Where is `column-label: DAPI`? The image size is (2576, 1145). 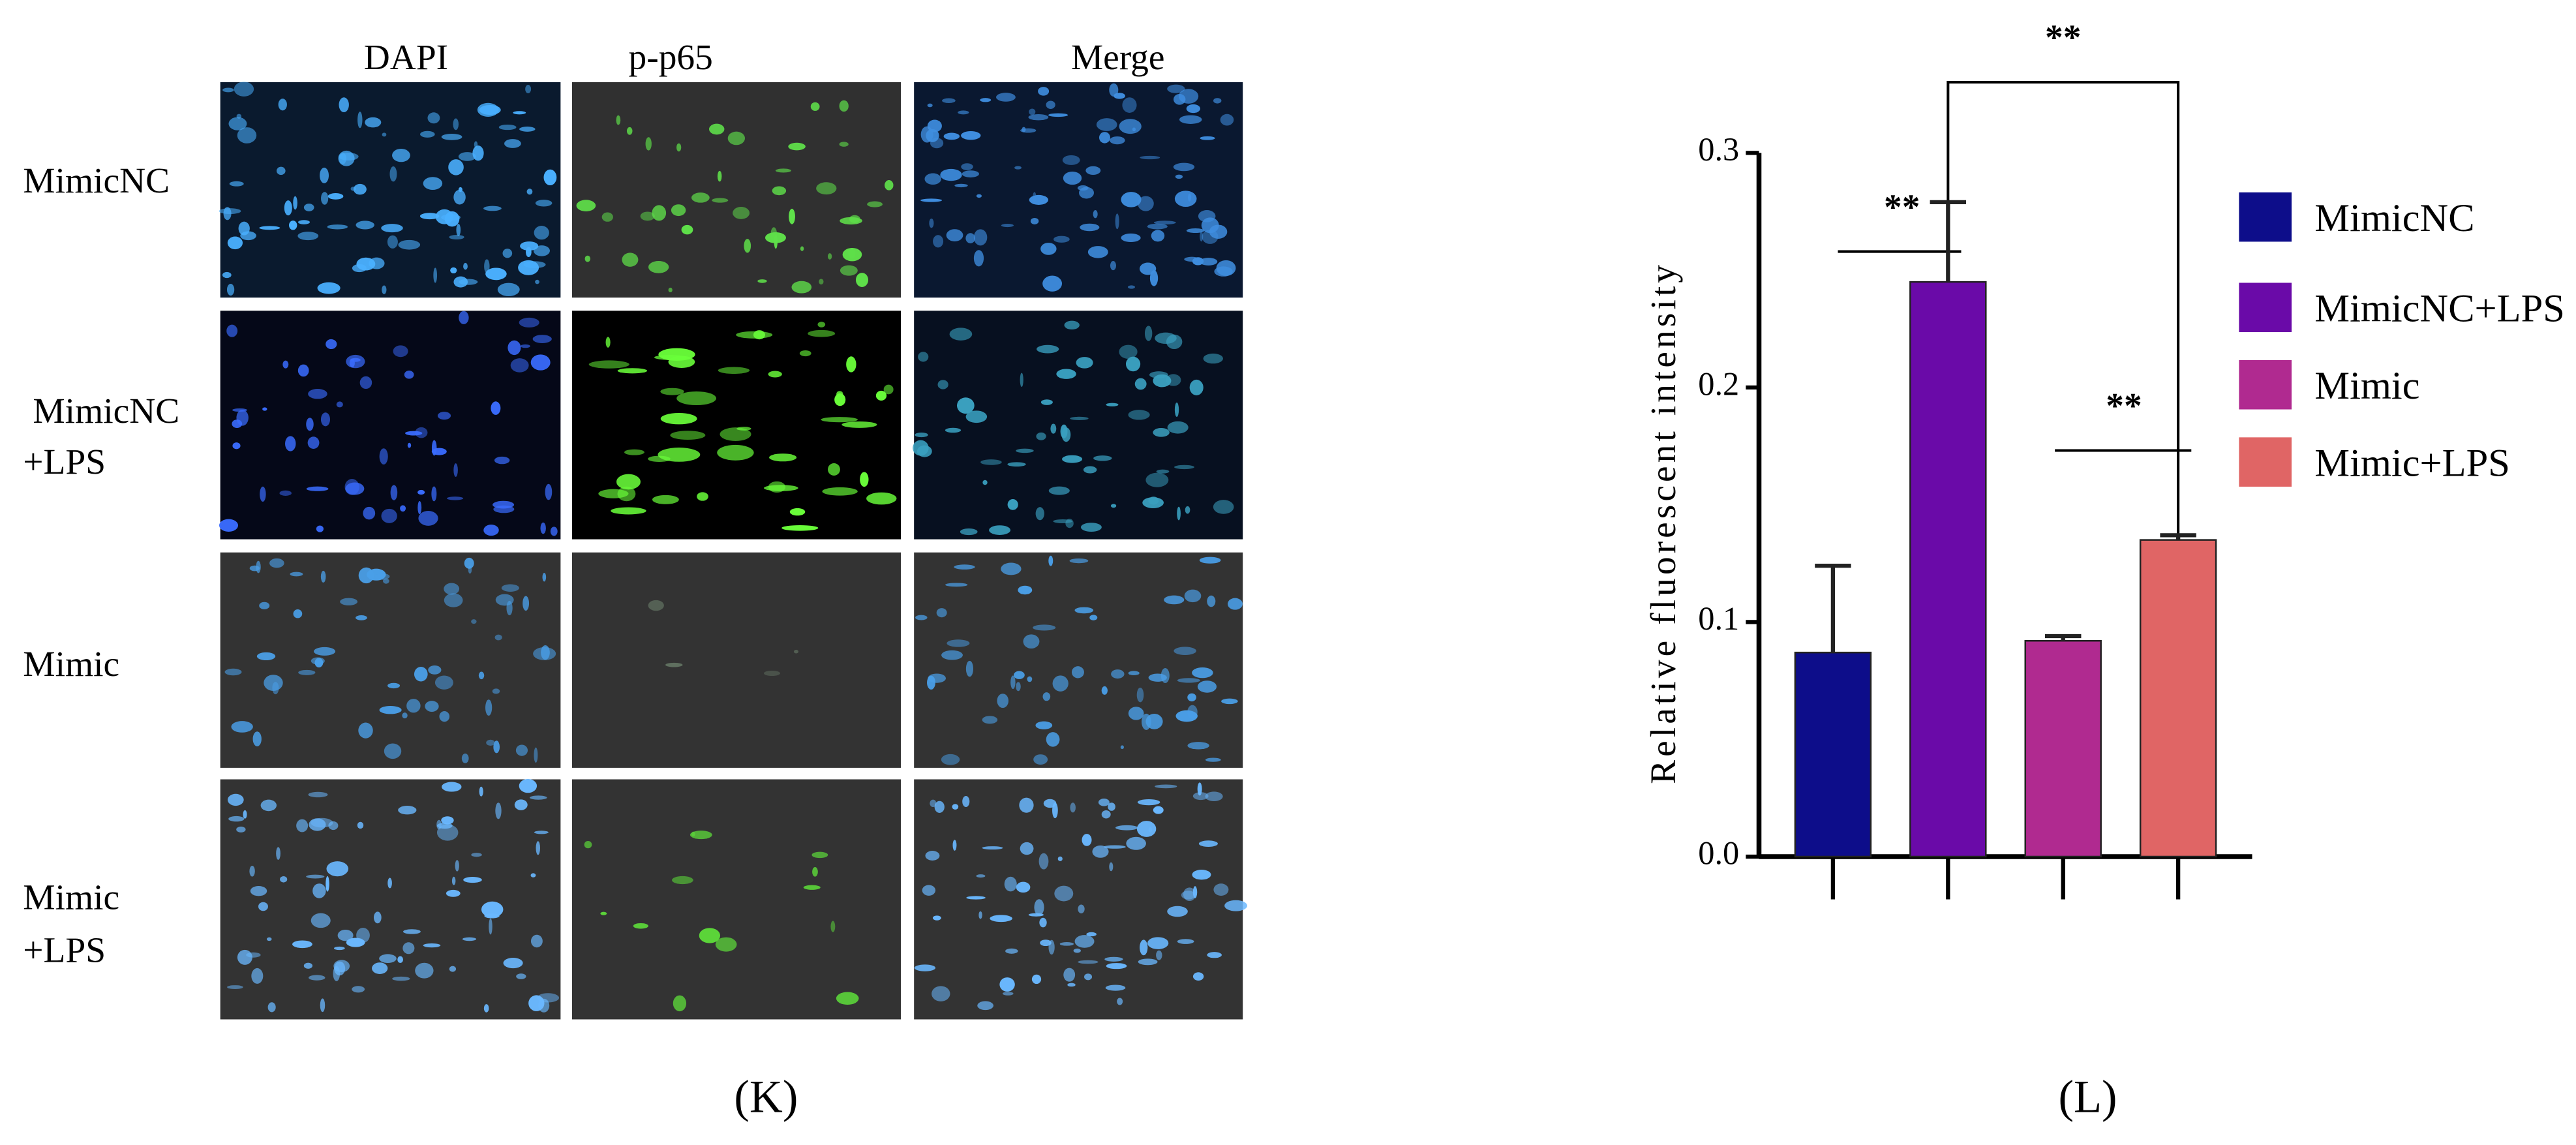
column-label: DAPI is located at coordinates (406, 57).